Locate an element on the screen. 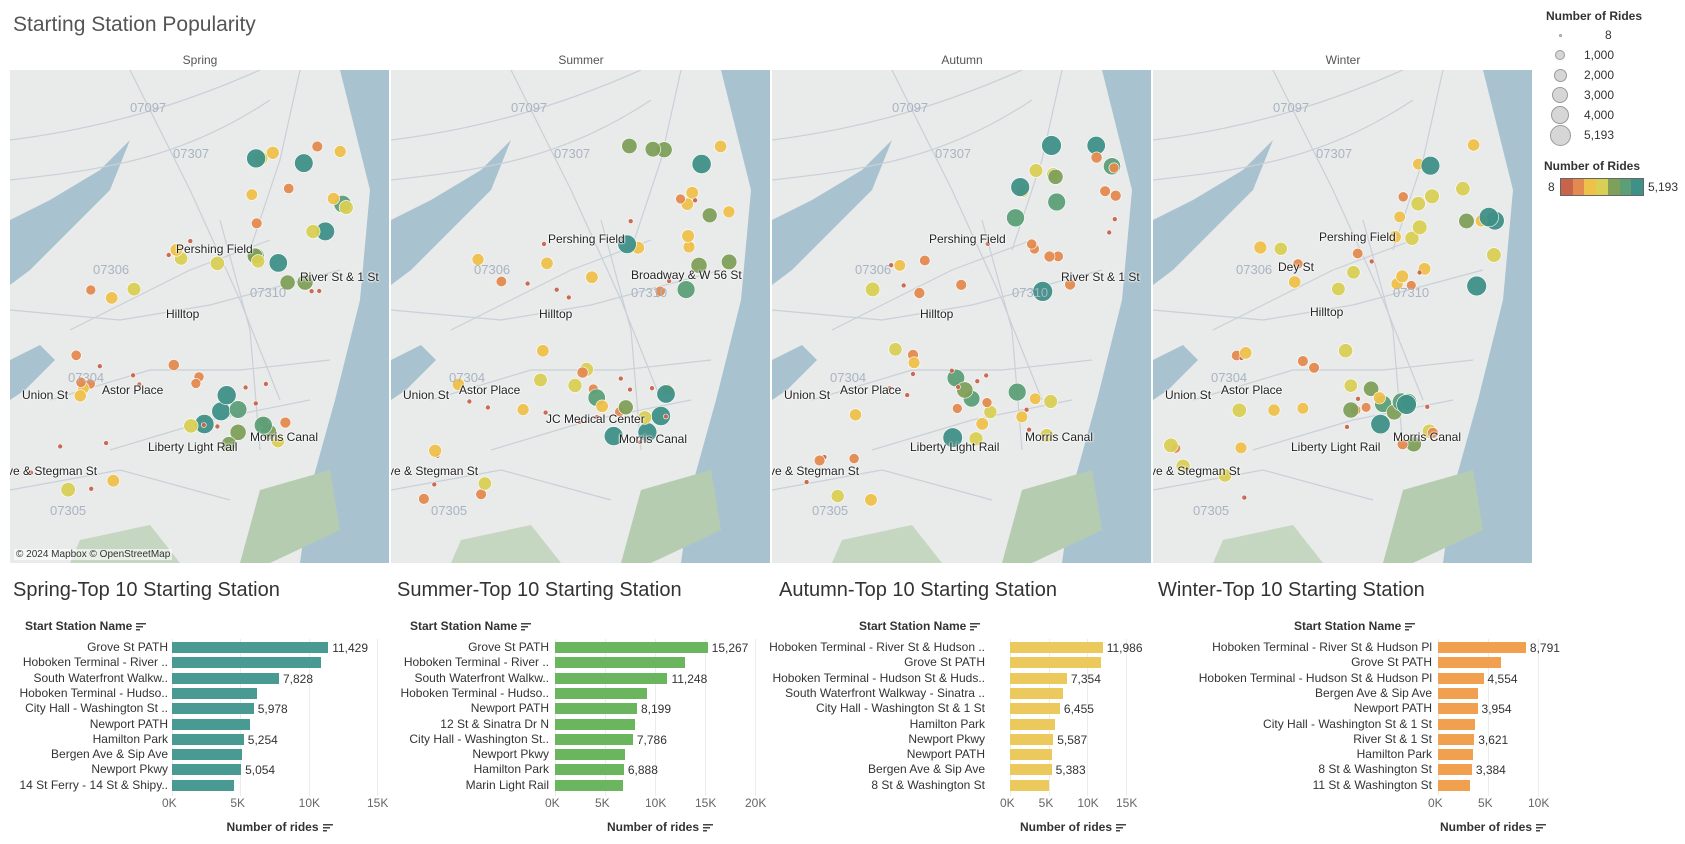  bar-category-label: Marin Light Rail is located at coordinates (507, 784).